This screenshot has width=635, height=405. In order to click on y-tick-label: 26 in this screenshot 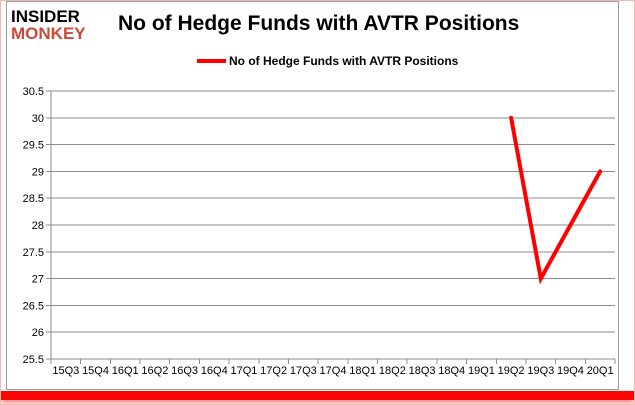, I will do `click(38, 333)`.